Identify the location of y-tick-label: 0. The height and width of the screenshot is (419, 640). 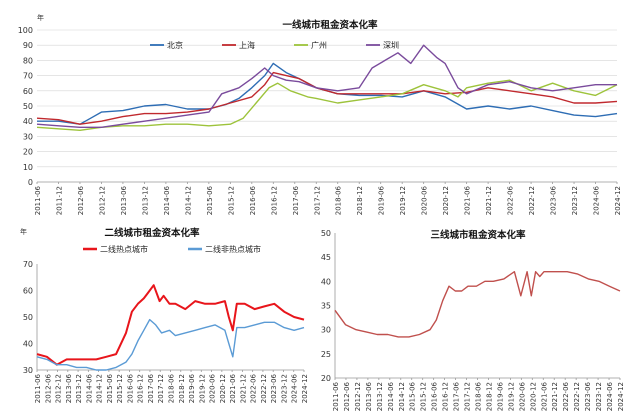
(30, 182).